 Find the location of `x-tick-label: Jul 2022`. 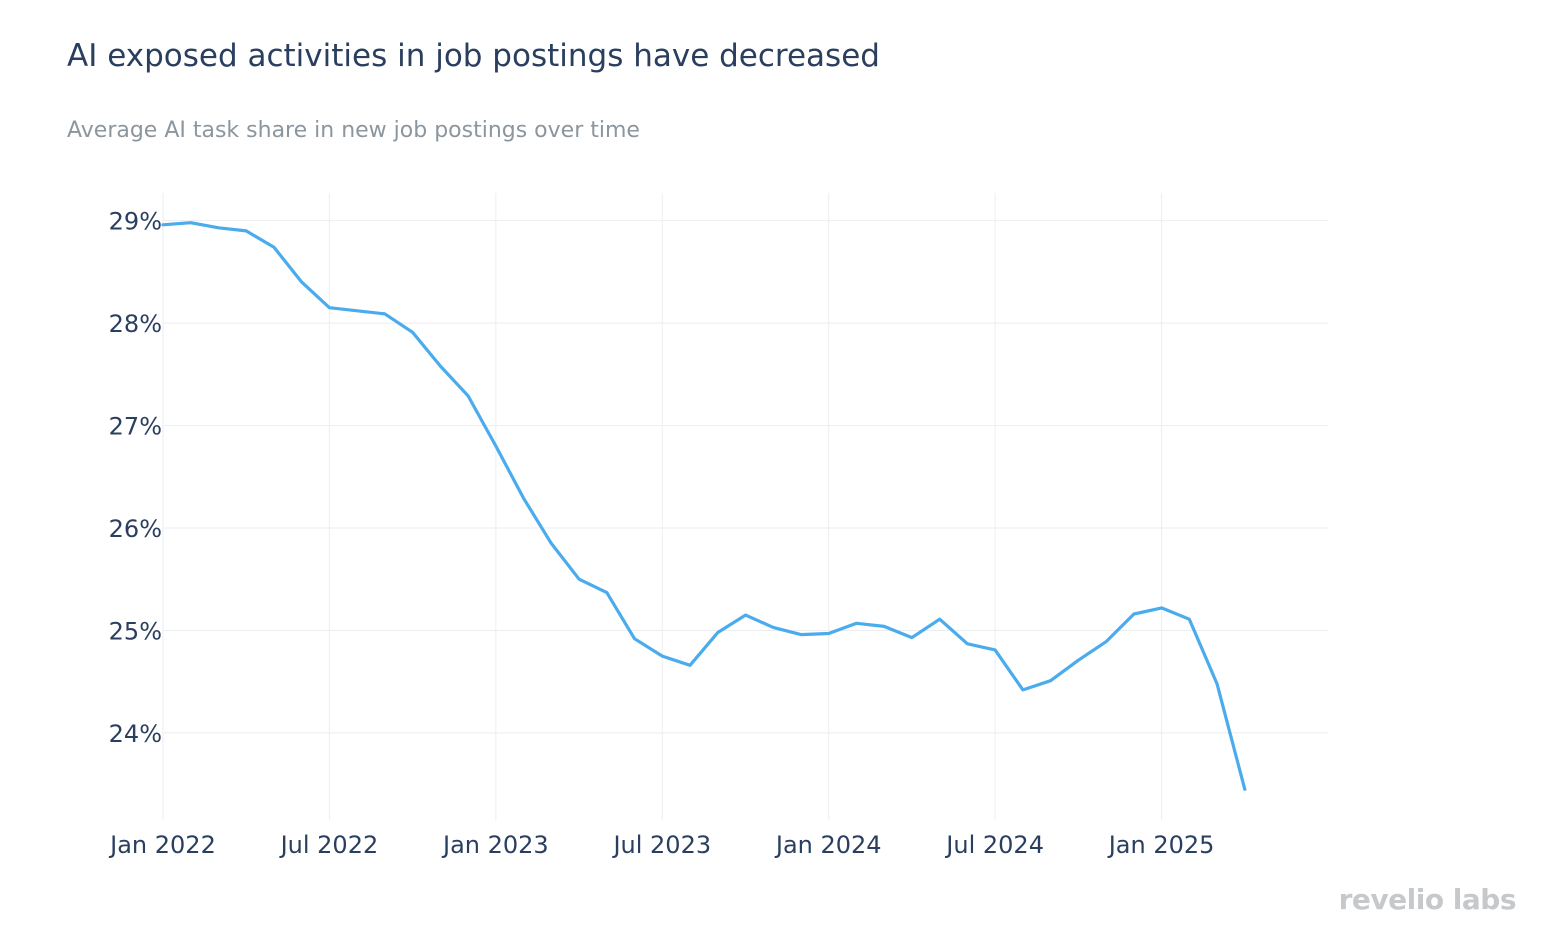

x-tick-label: Jul 2022 is located at coordinates (329, 845).